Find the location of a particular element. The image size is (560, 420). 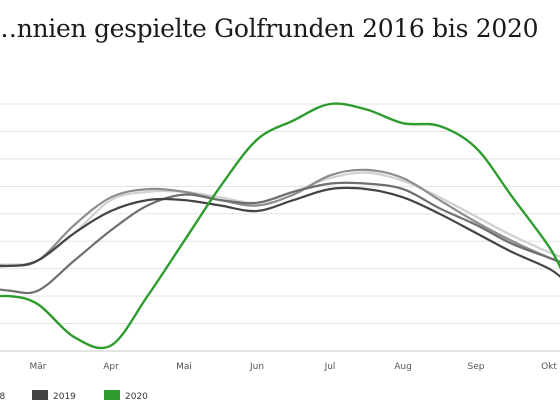

x-tick-label: Sep is located at coordinates (476, 367).